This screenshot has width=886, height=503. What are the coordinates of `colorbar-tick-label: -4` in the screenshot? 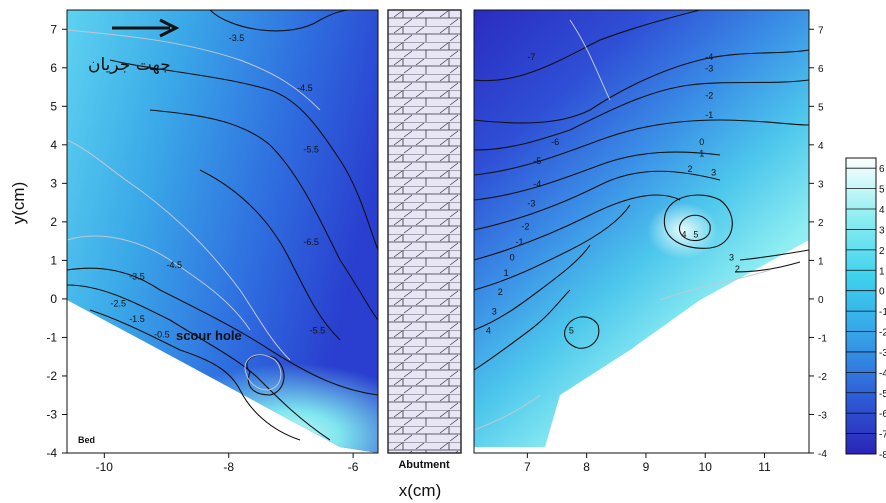 It's located at (882, 373).